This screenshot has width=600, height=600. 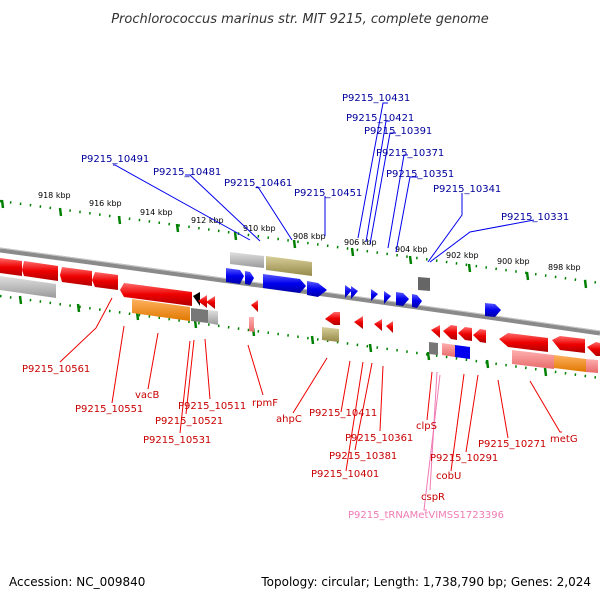 I want to click on accession-text: Accession: NC_009840, so click(x=77, y=582).